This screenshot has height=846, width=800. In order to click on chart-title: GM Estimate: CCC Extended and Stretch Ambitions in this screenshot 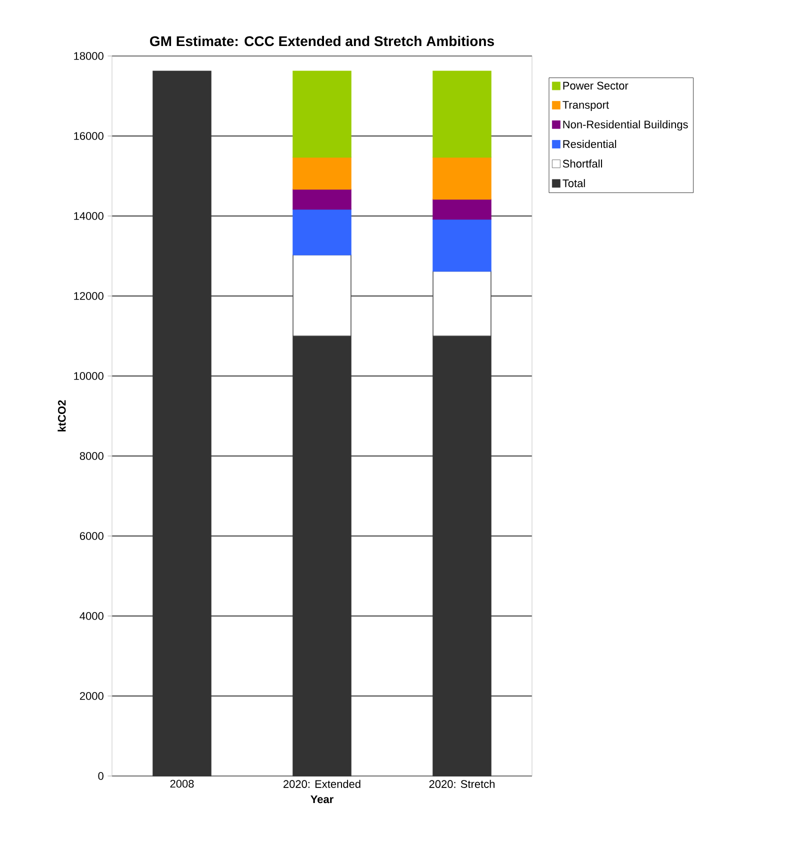, I will do `click(322, 41)`.